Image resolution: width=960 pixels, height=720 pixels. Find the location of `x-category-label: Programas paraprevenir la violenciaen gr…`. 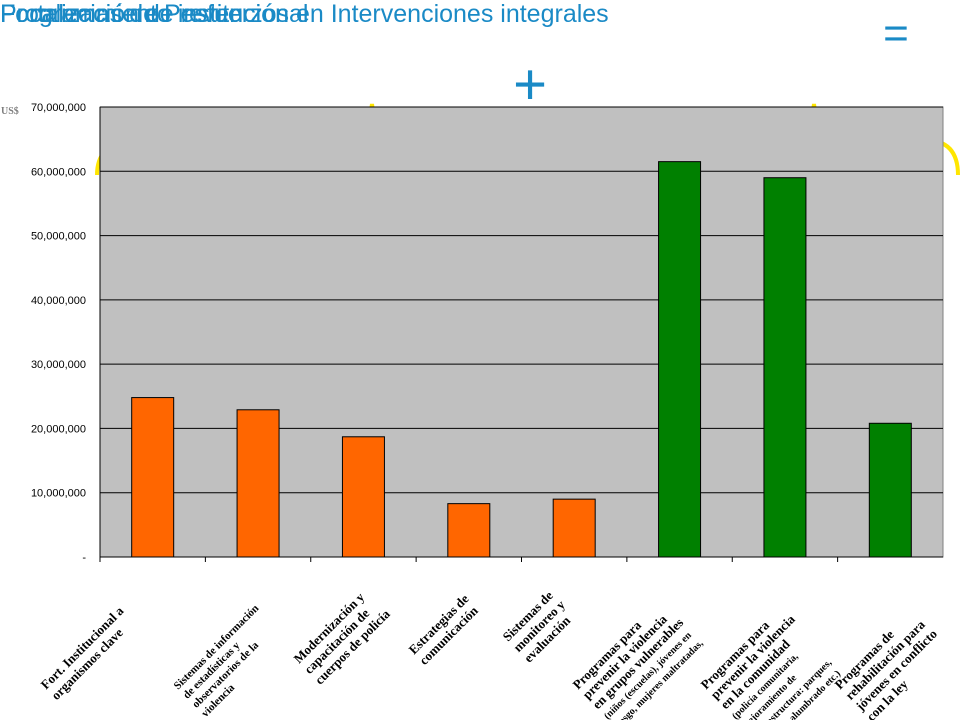

x-category-label: Programas paraprevenir la violenciaen gr… is located at coordinates (643, 657).